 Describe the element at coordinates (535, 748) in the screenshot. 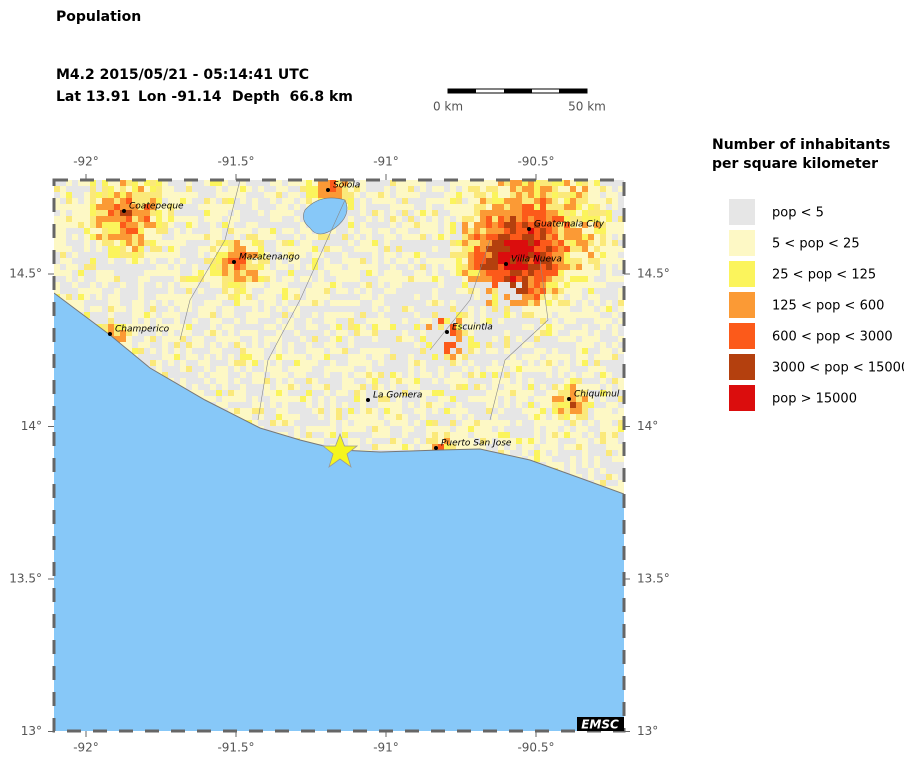

I see `lon-tick-label: -90.5°` at that location.